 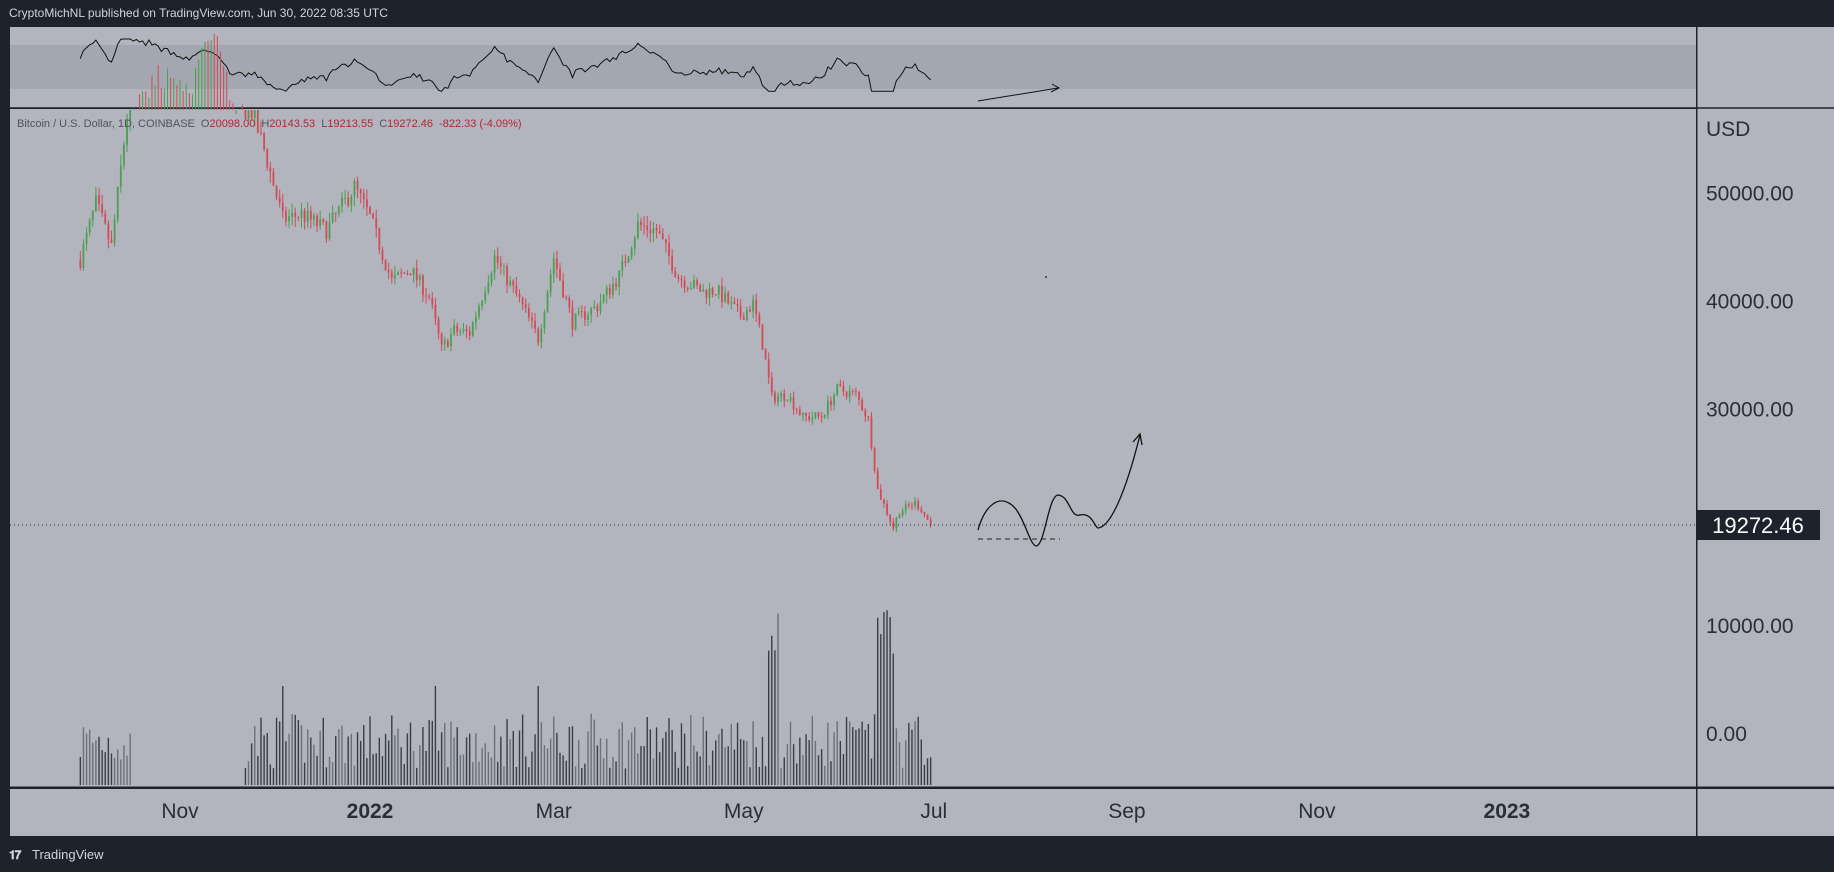 I want to click on tradingview-logo-icon: 𝟏𝟕, so click(x=15, y=855).